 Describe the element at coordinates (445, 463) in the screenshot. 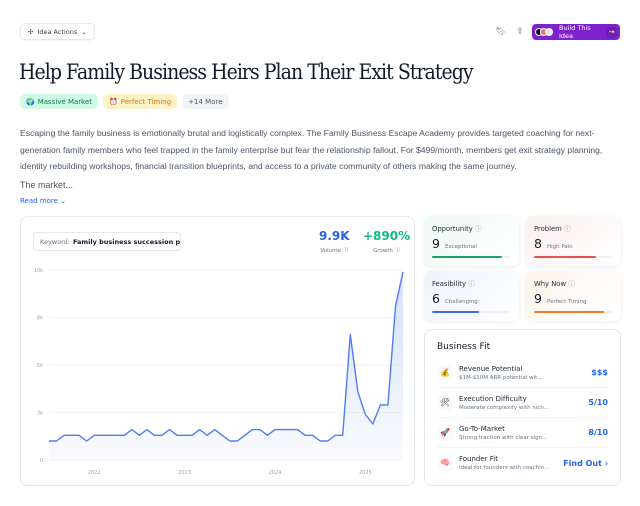

I see `brain-icon: 🧠` at that location.